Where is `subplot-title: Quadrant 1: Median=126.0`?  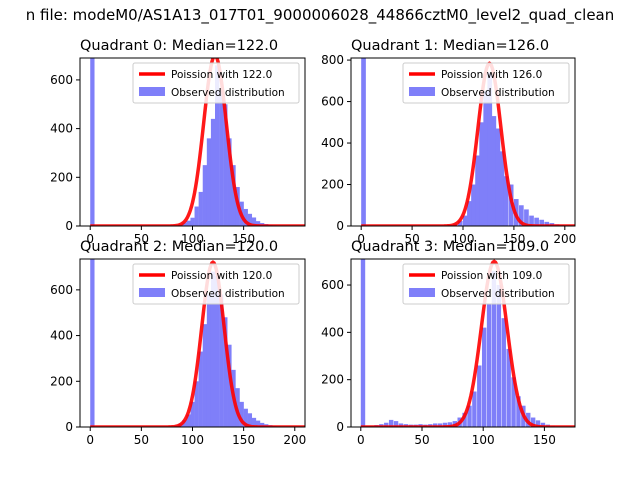
subplot-title: Quadrant 1: Median=126.0 is located at coordinates (450, 46).